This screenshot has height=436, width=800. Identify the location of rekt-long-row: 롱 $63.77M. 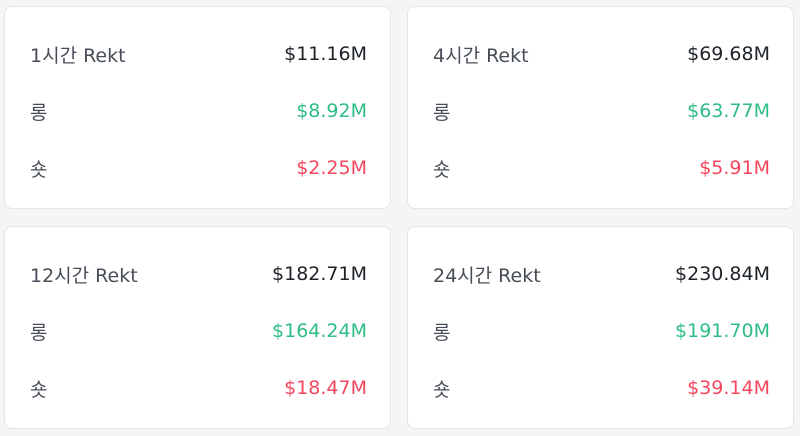
(601, 111).